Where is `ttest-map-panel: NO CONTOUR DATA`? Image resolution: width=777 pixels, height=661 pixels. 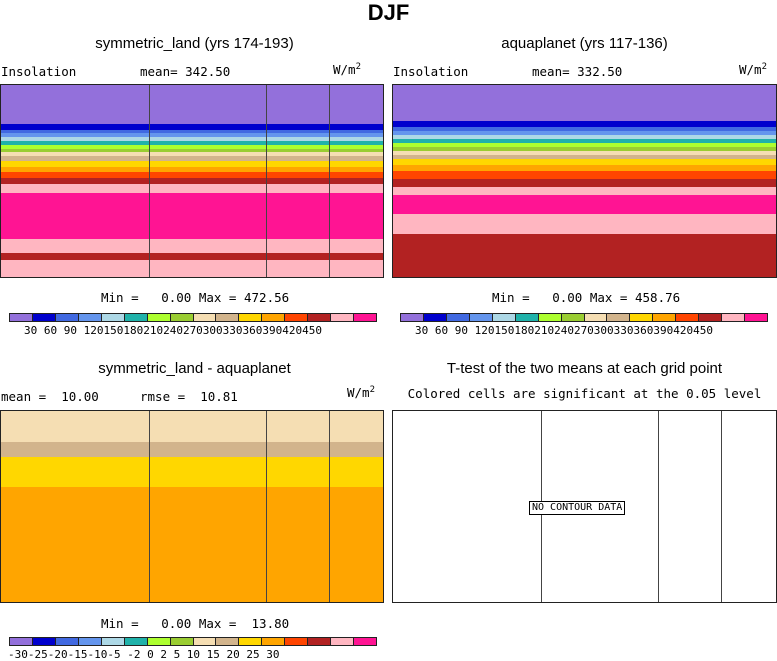 ttest-map-panel: NO CONTOUR DATA is located at coordinates (584, 506).